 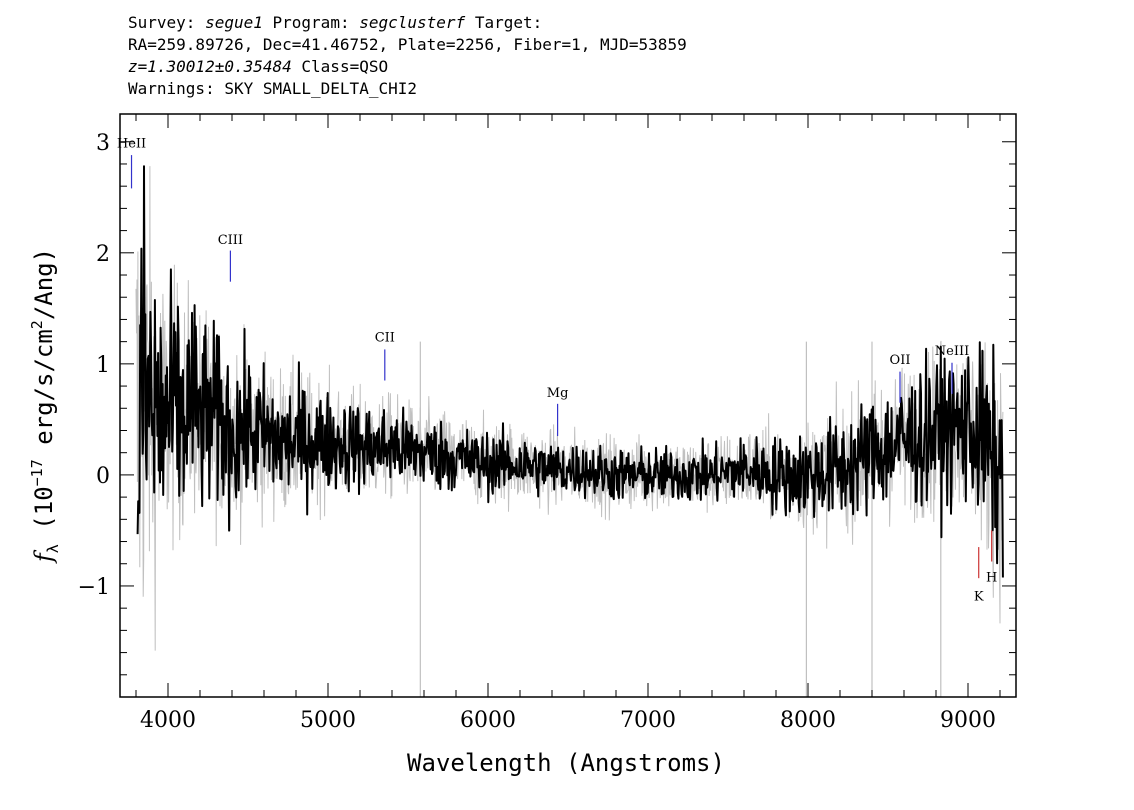 What do you see at coordinates (648, 720) in the screenshot?
I see `x-tick-label: 7000` at bounding box center [648, 720].